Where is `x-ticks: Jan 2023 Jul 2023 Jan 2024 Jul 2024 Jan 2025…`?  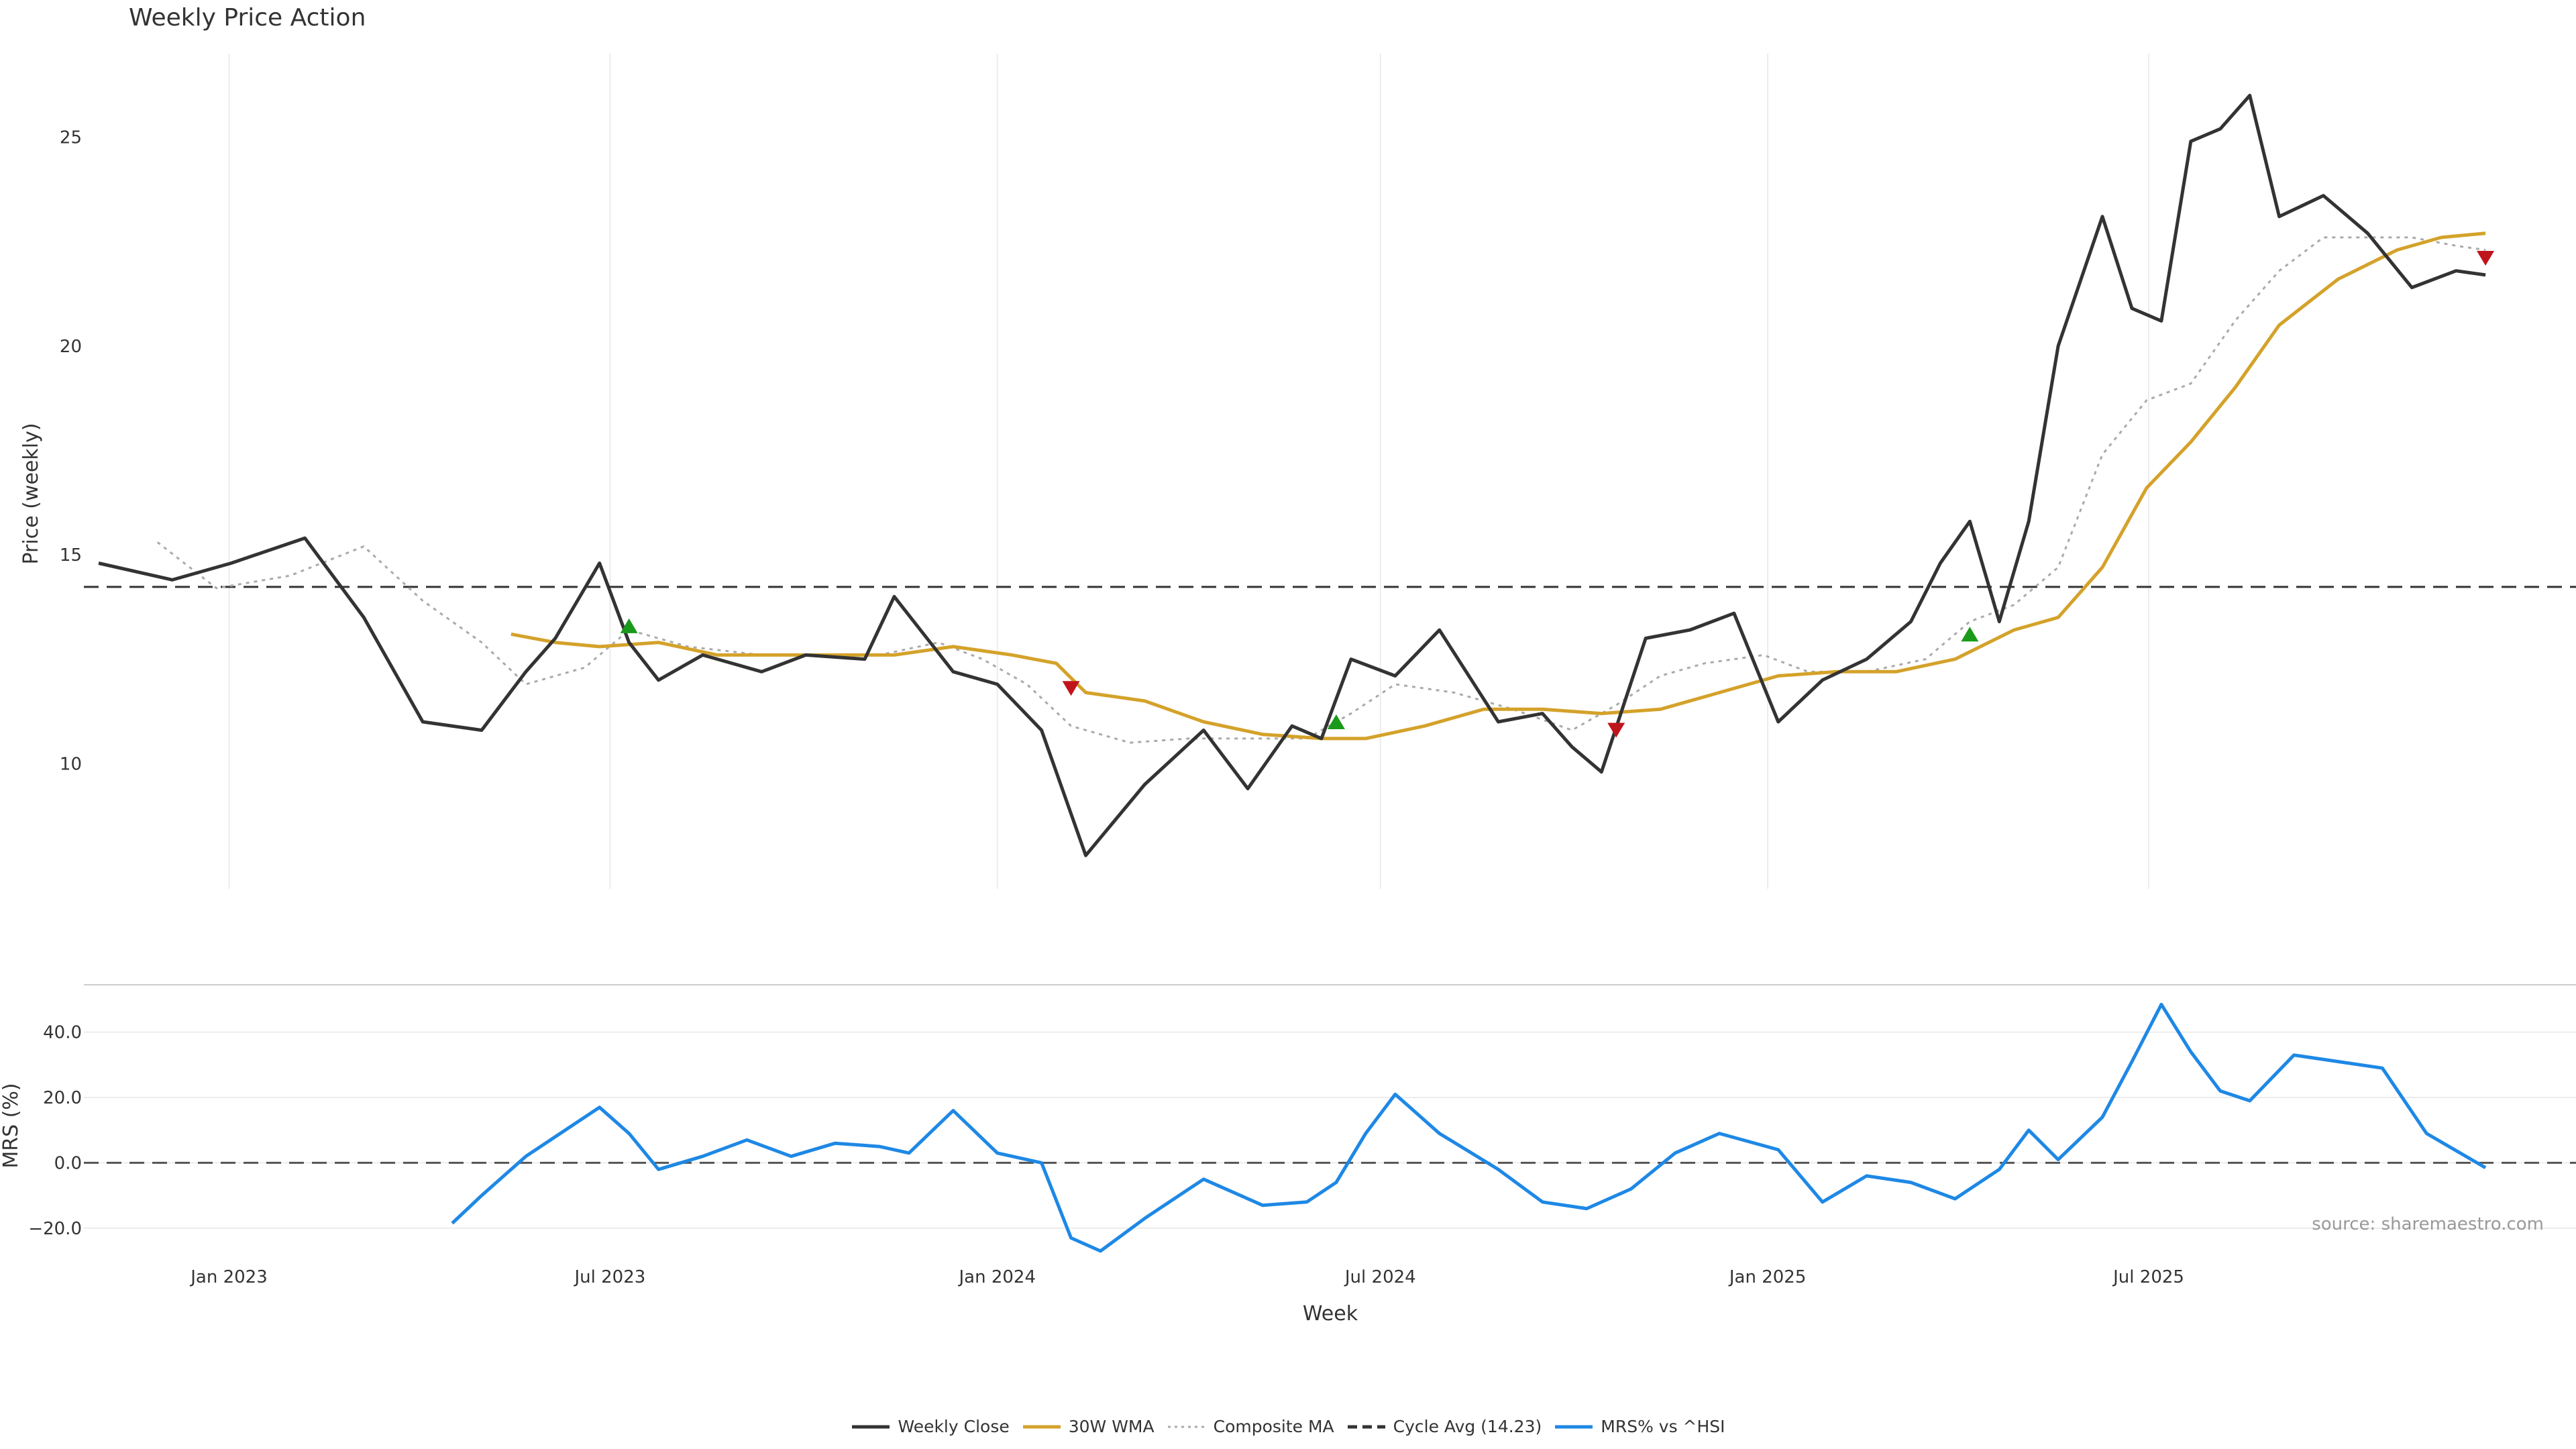
x-ticks: Jan 2023 Jul 2023 Jan 2024 Jul 2024 Jan 2025… is located at coordinates (1186, 1277).